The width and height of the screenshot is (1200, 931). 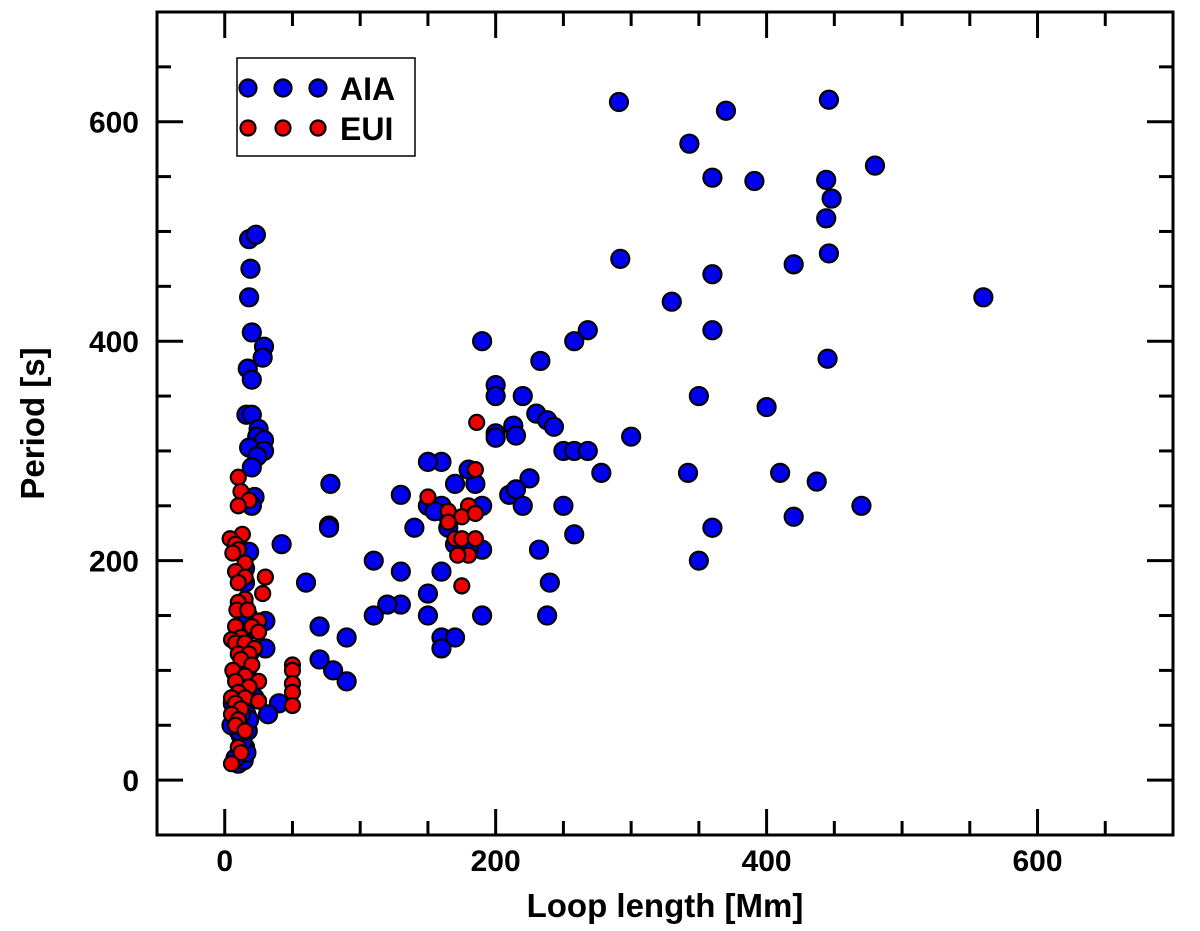 What do you see at coordinates (114, 342) in the screenshot?
I see `y-tick-label: 400` at bounding box center [114, 342].